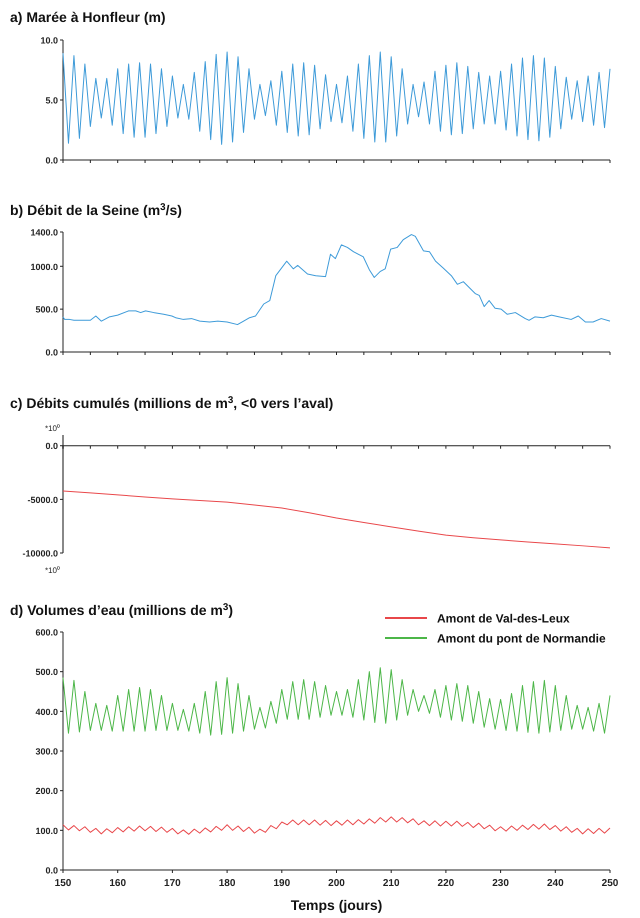 Image resolution: width=640 pixels, height=918 pixels. I want to click on x-tick-label: 190, so click(282, 883).